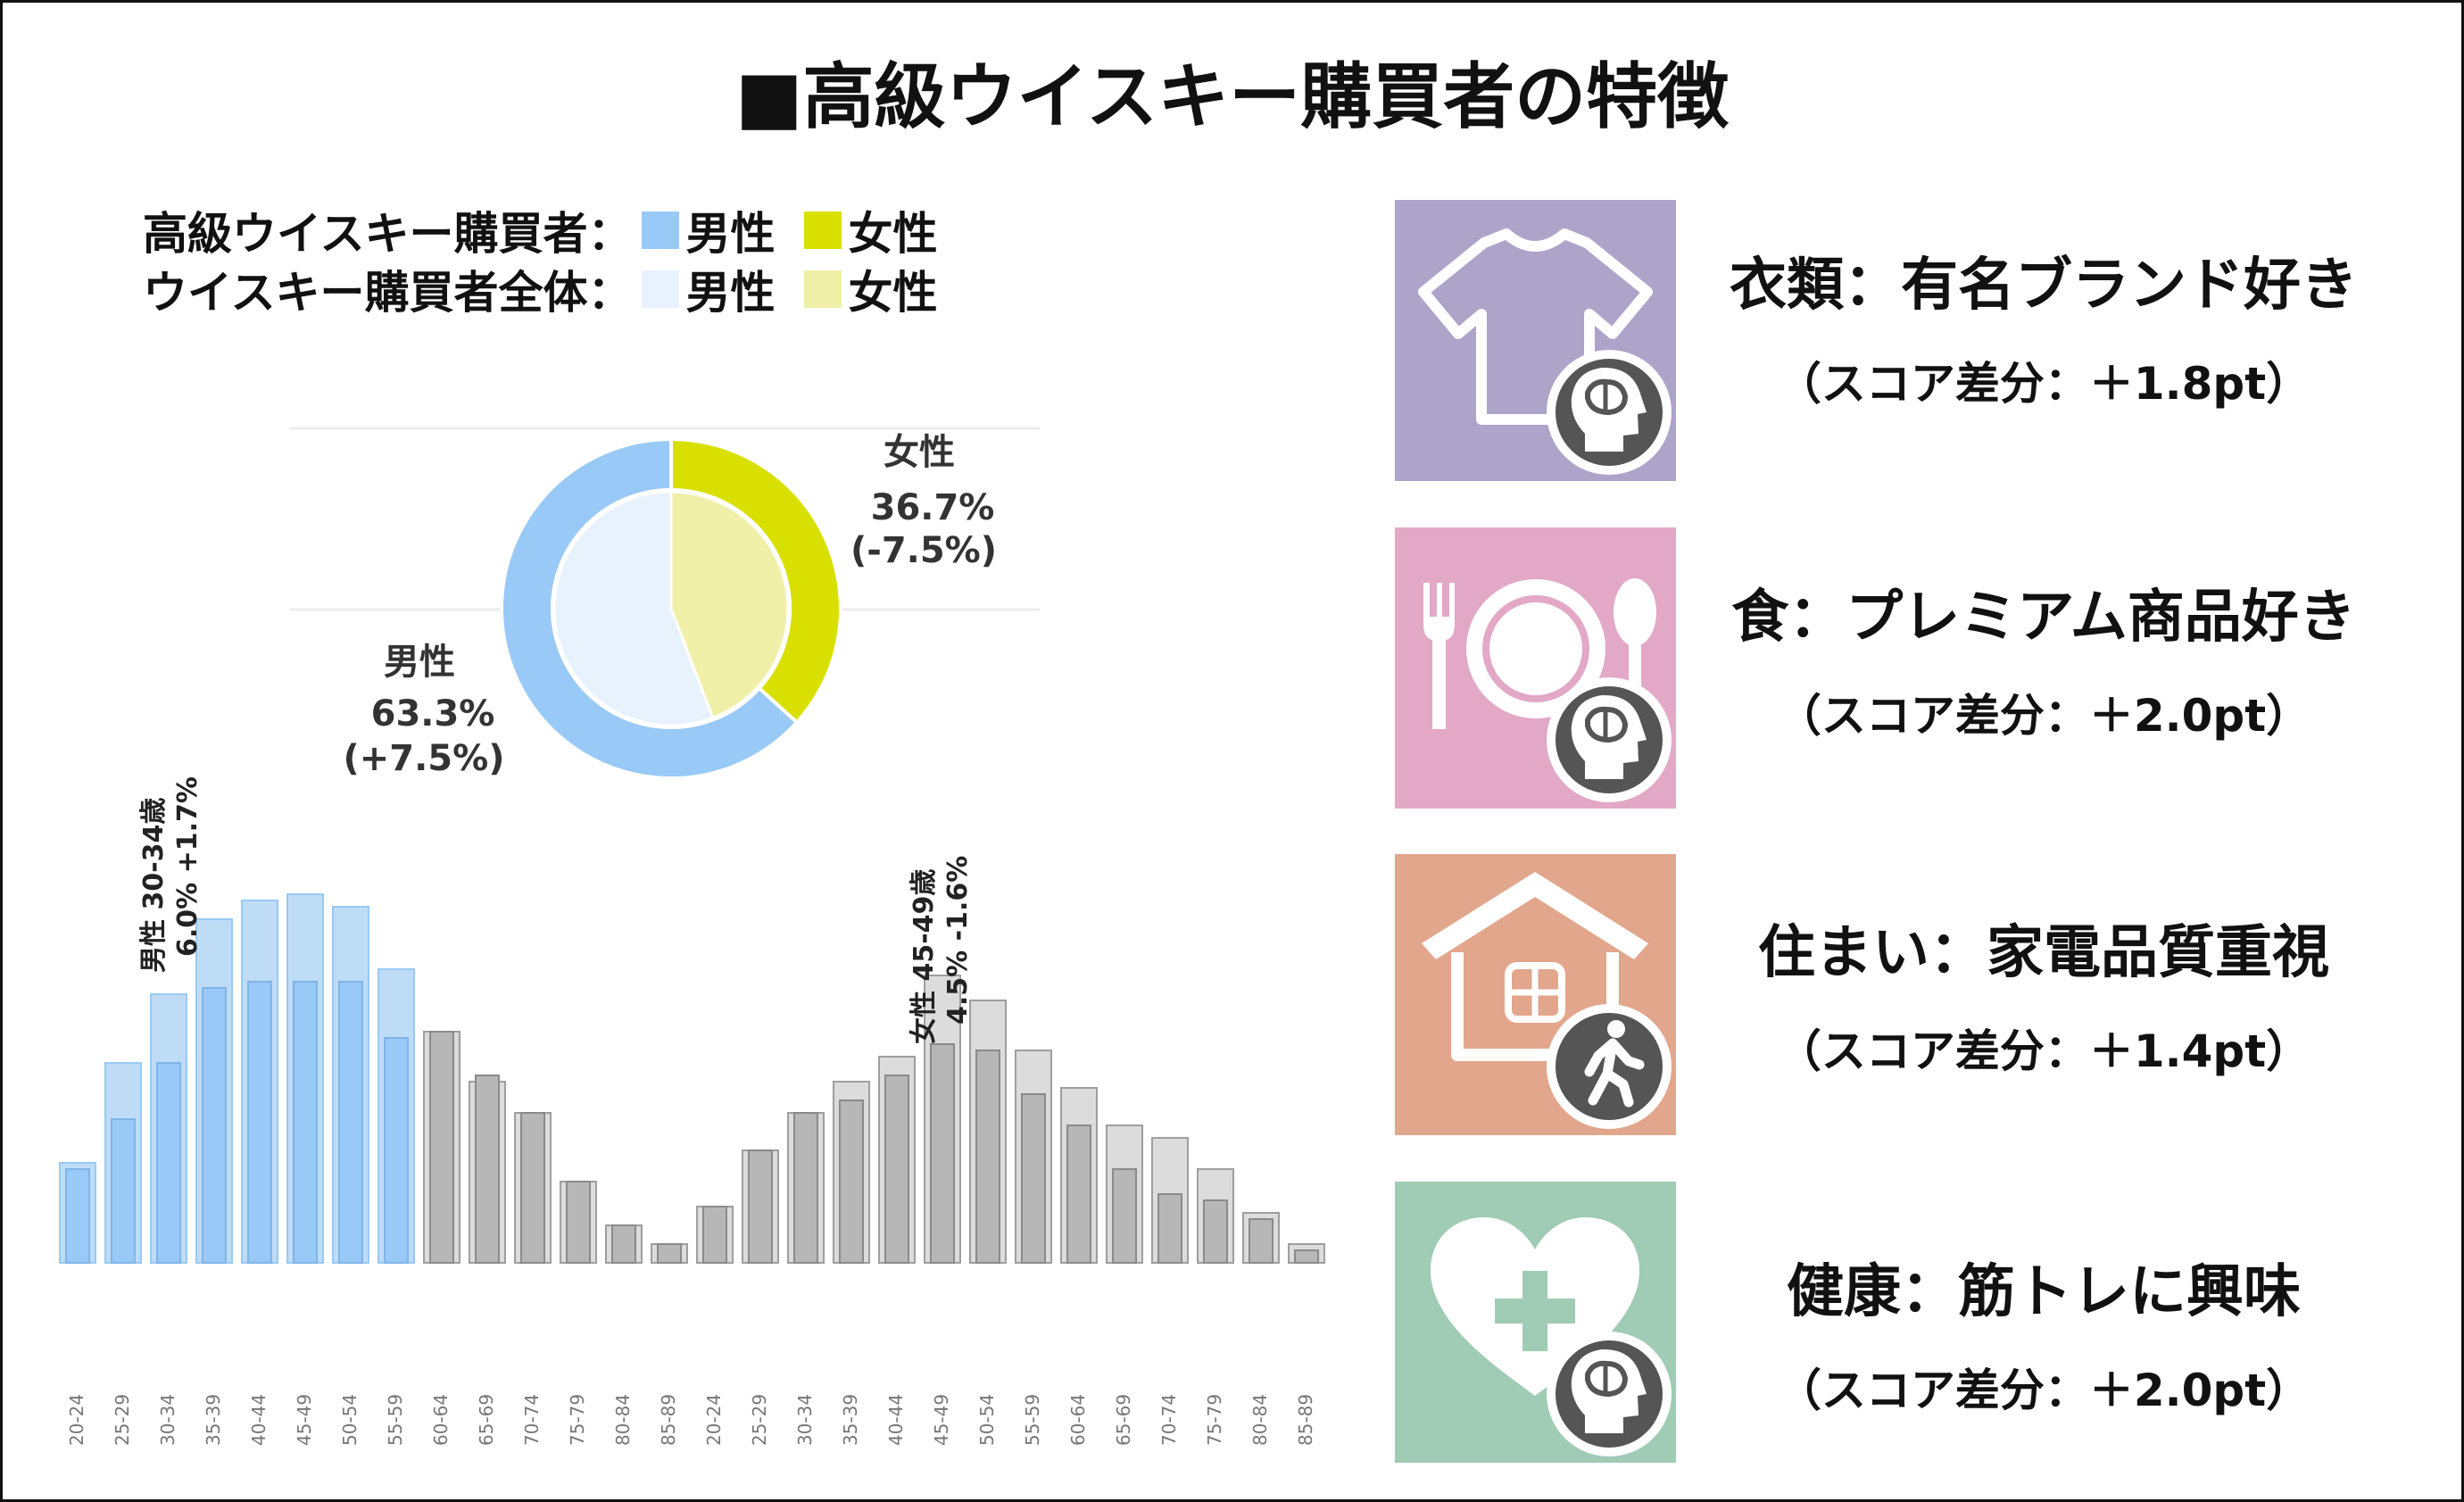 Image resolution: width=2464 pixels, height=1502 pixels. Describe the element at coordinates (923, 550) in the screenshot. I see `donut-female-diff: (-7.5%)` at that location.